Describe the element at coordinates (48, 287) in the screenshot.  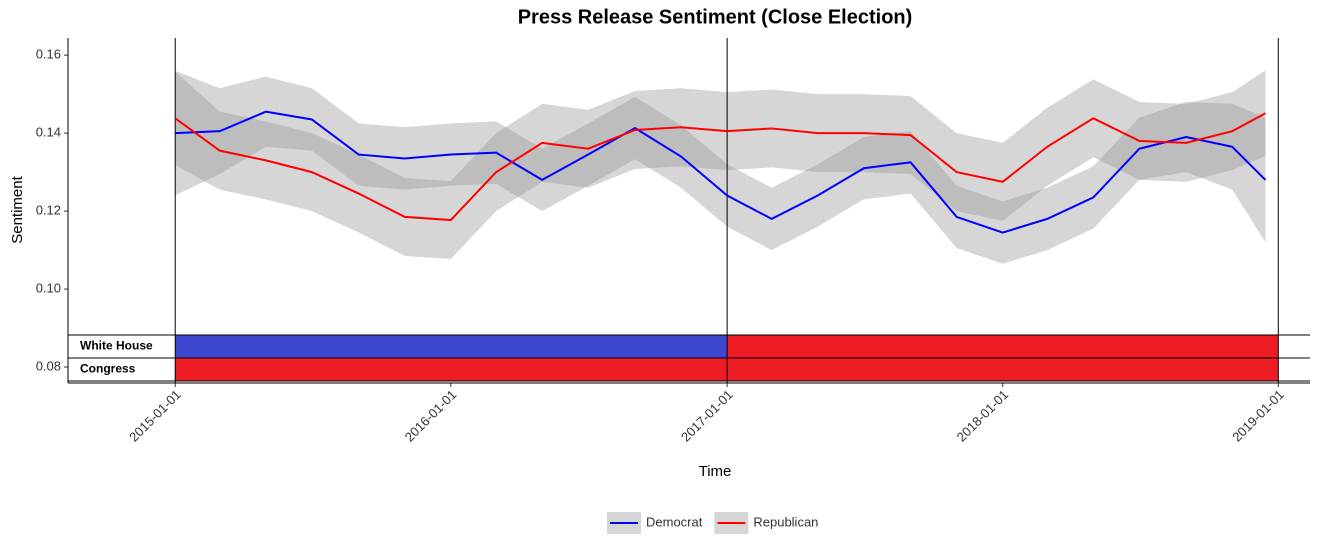
I see `y-tick-label: 0.10` at that location.